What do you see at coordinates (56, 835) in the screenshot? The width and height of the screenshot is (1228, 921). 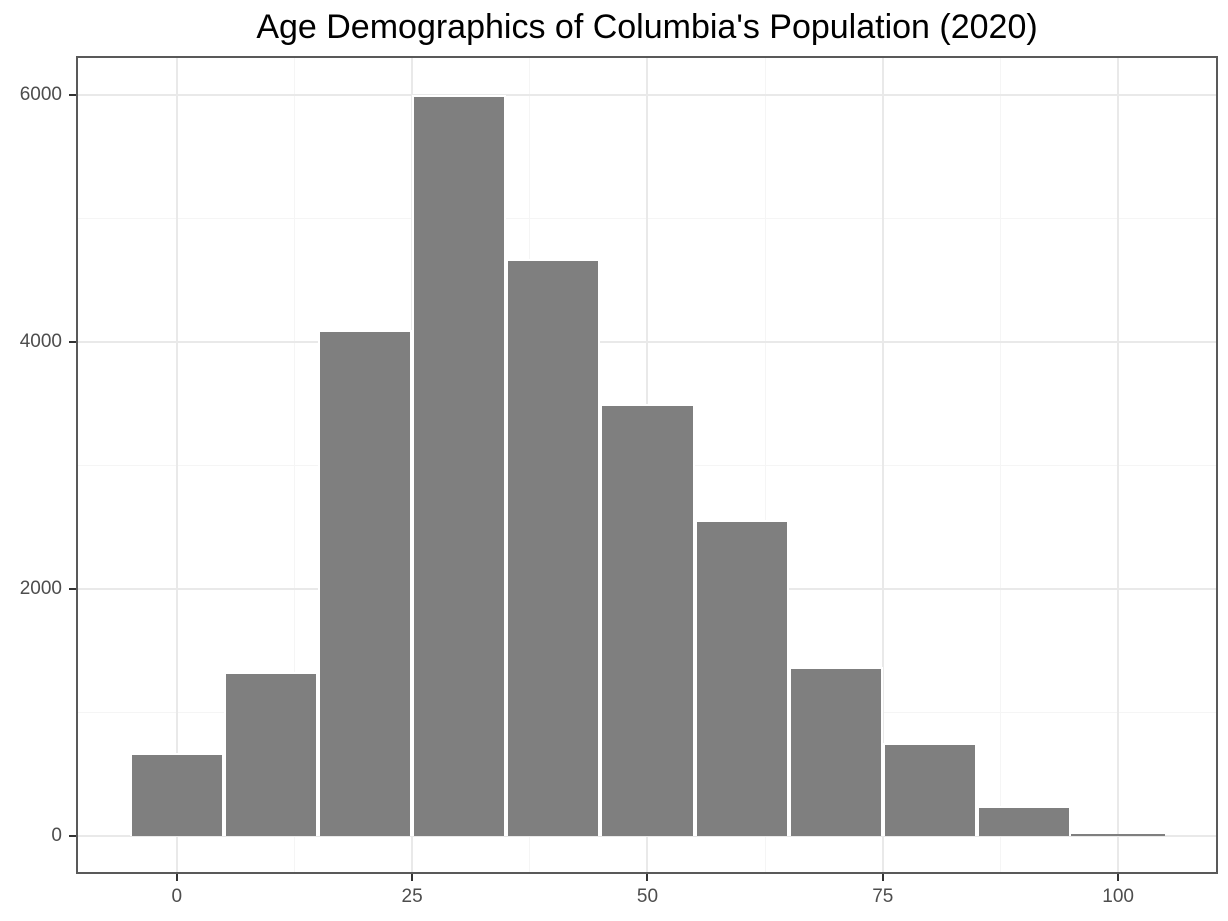 I see `y-tick-label: 0` at bounding box center [56, 835].